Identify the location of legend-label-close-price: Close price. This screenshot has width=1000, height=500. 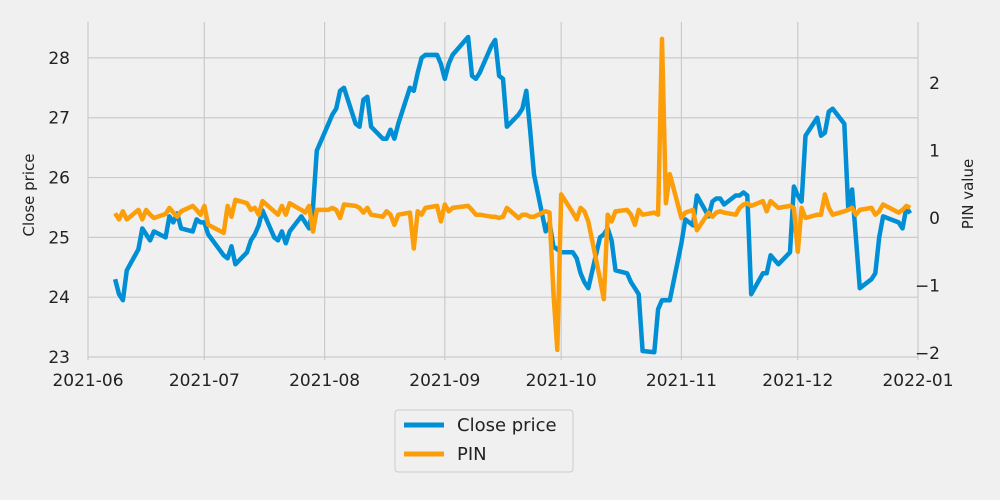
(507, 425).